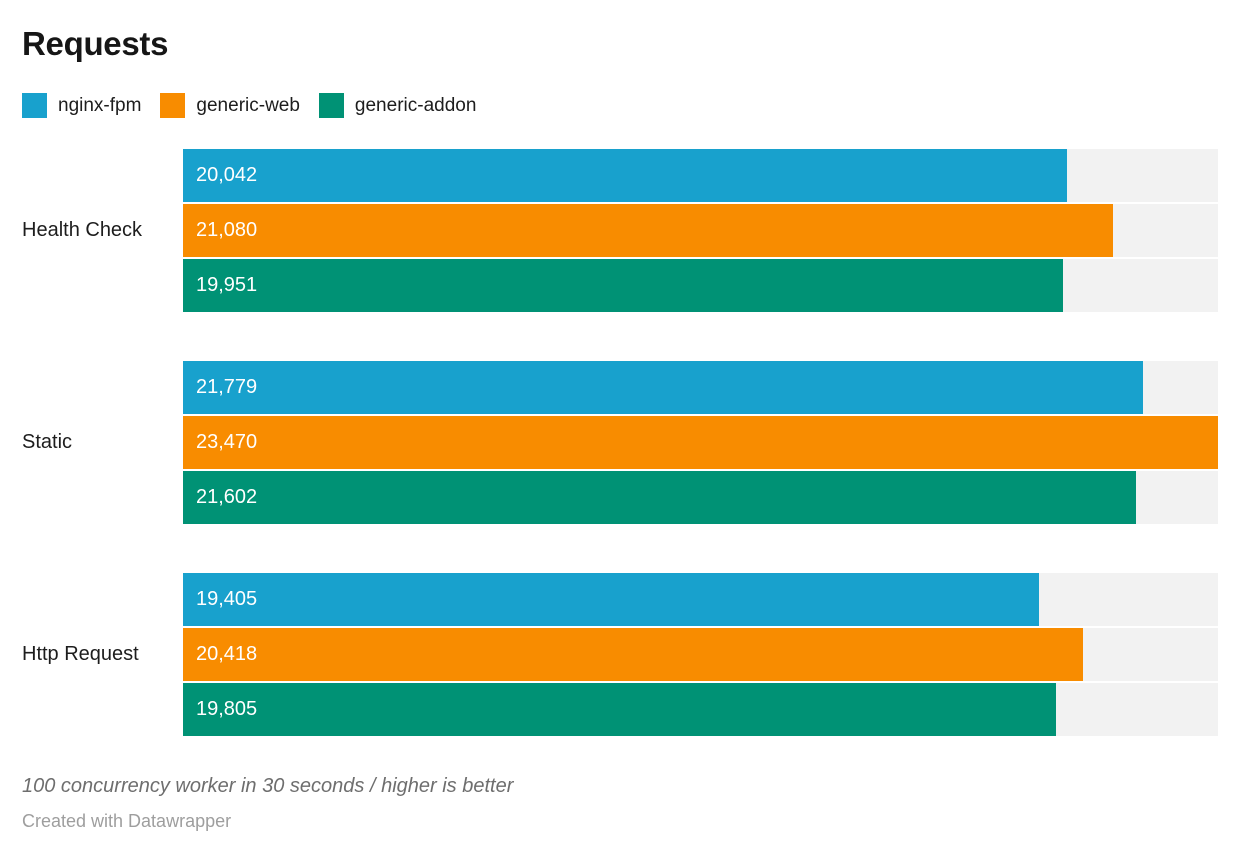  What do you see at coordinates (620, 709) in the screenshot?
I see `bar-generic-addon: 19,805` at bounding box center [620, 709].